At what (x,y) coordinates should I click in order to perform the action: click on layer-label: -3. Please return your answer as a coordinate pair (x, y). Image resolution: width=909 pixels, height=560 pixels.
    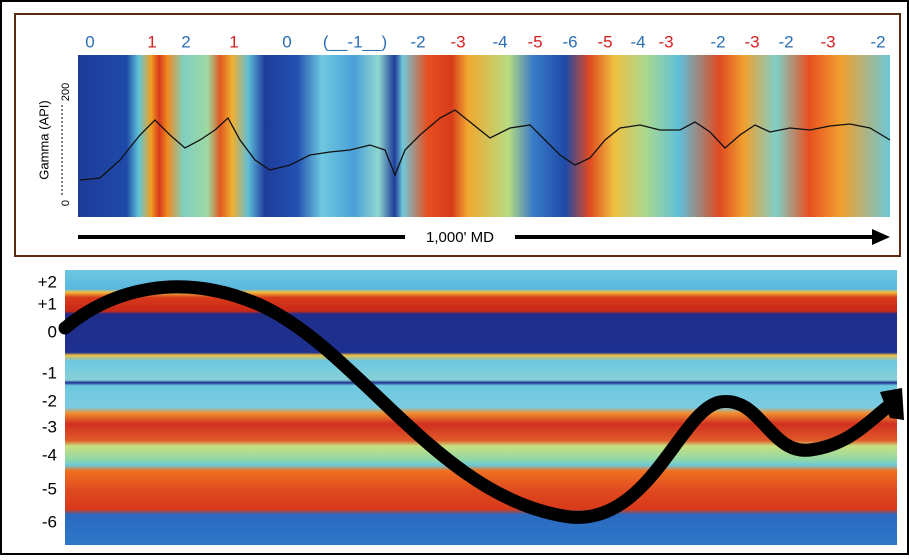
    Looking at the image, I should click on (49, 426).